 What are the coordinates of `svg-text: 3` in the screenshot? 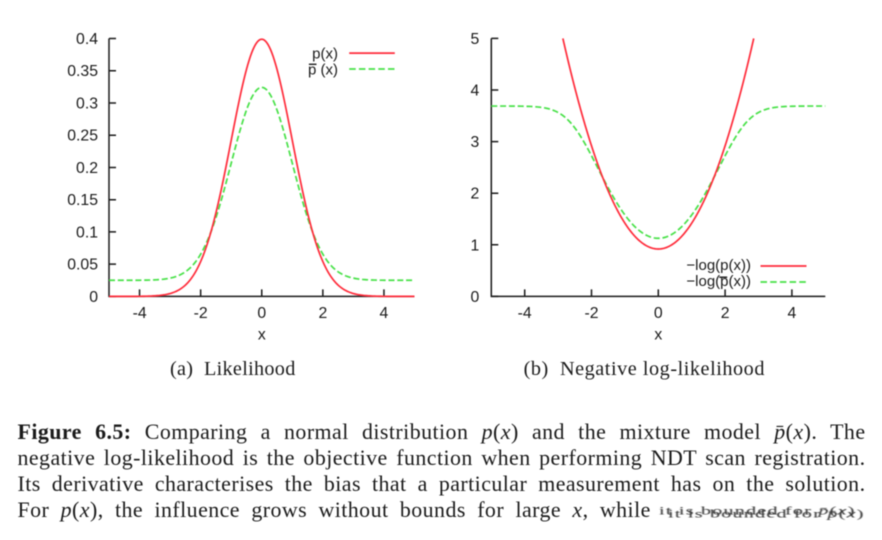 It's located at (475, 142).